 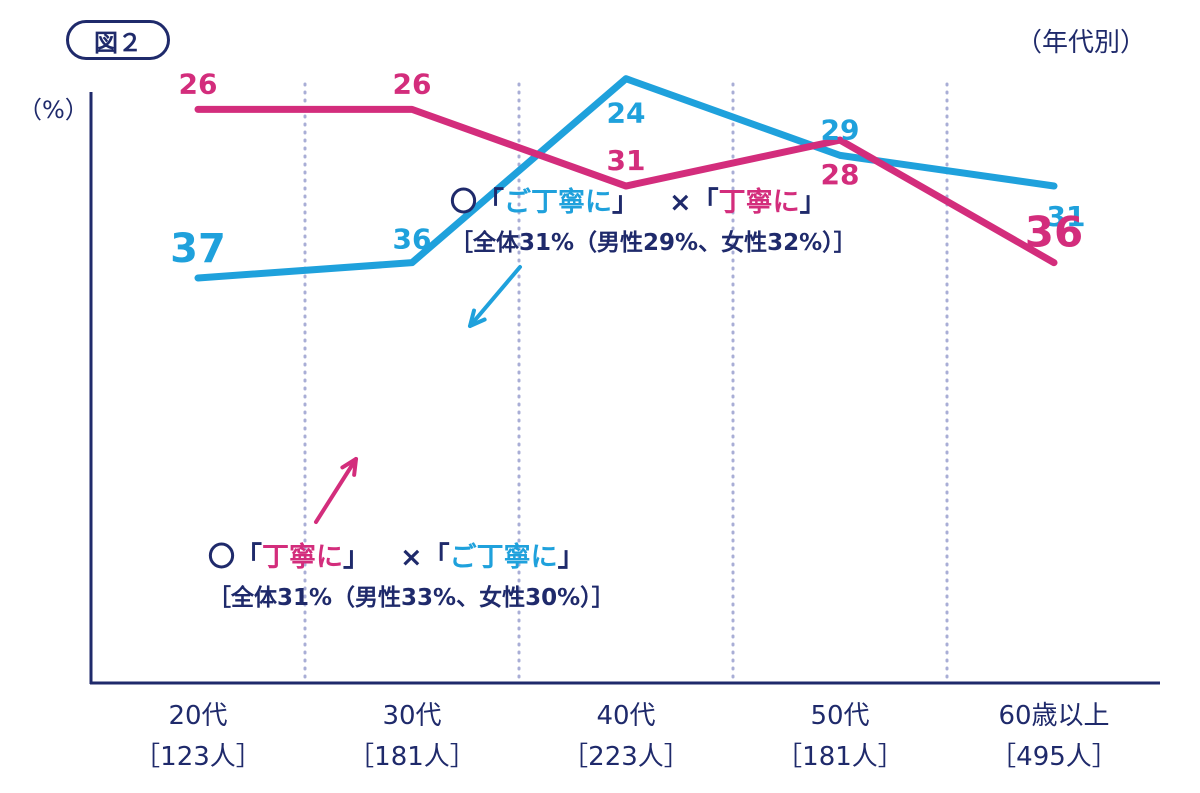 What do you see at coordinates (197, 716) in the screenshot?
I see `x-tick-label: 20代` at bounding box center [197, 716].